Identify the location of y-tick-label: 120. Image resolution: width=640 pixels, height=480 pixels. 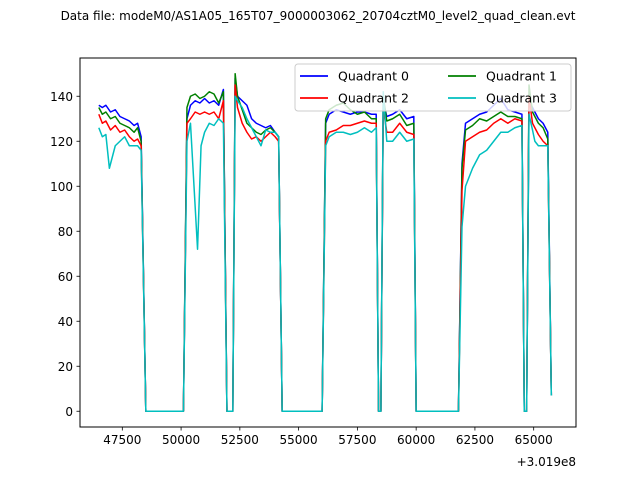
(61, 142).